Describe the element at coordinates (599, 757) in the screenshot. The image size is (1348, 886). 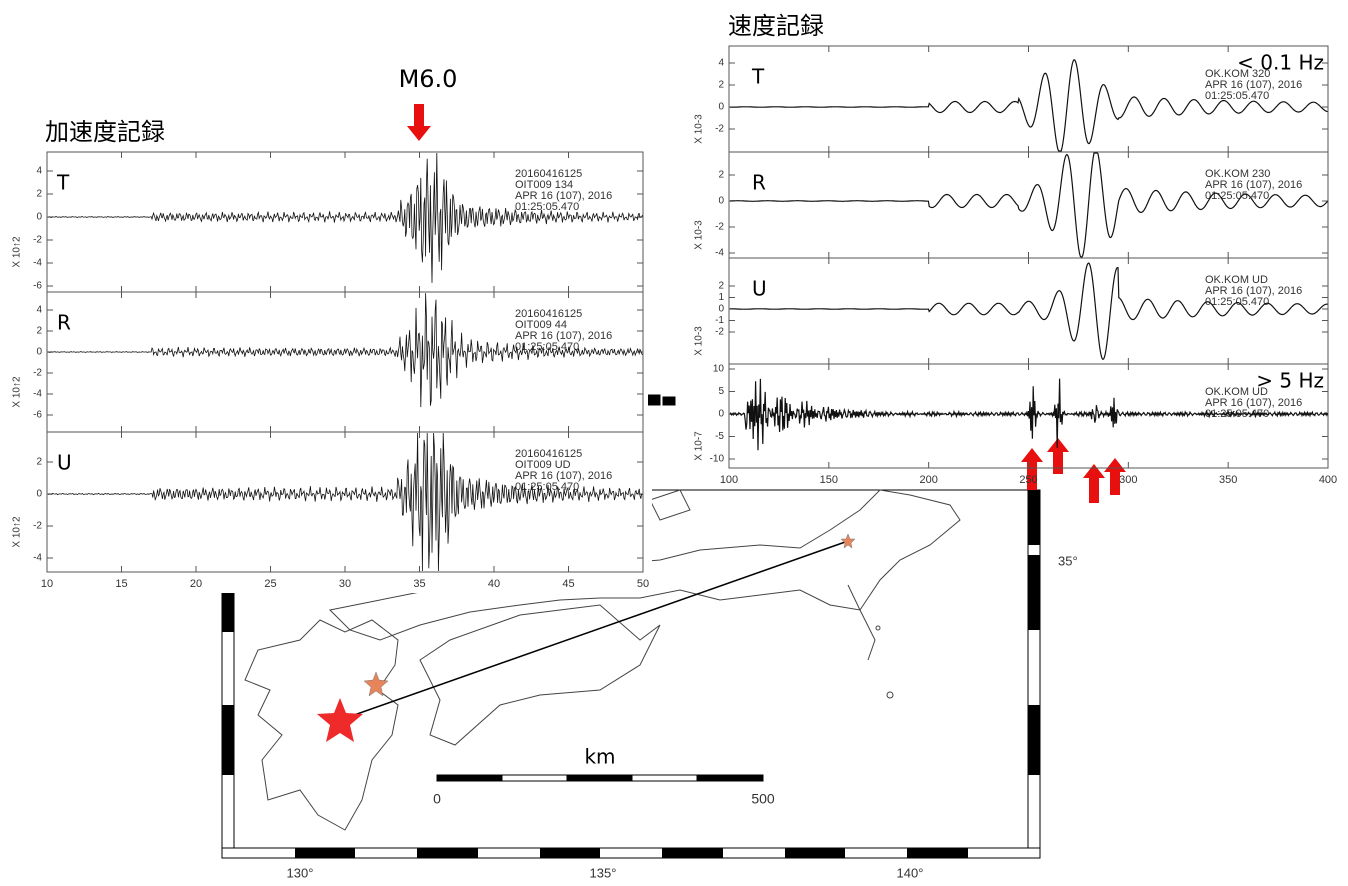
I see `scale-unit: km` at that location.